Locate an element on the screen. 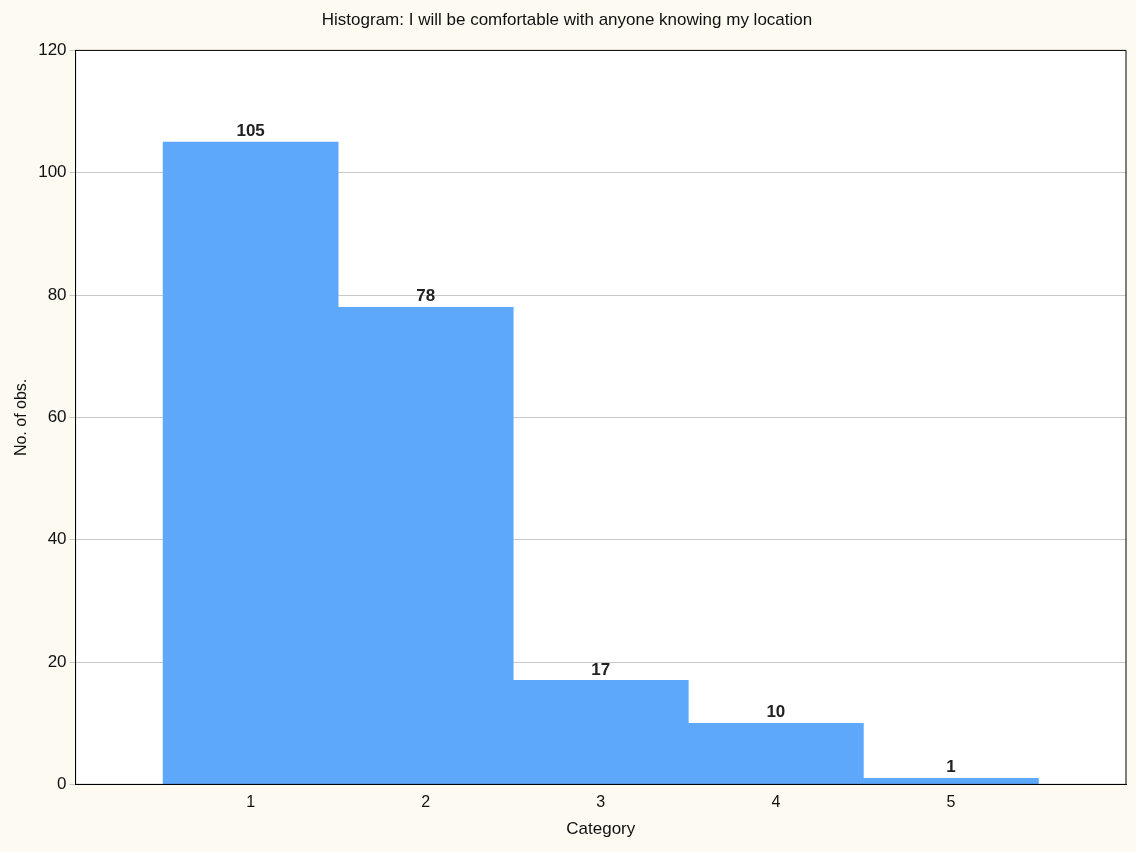 Image resolution: width=1136 pixels, height=852 pixels. y-tick-label: 40 is located at coordinates (57, 539).